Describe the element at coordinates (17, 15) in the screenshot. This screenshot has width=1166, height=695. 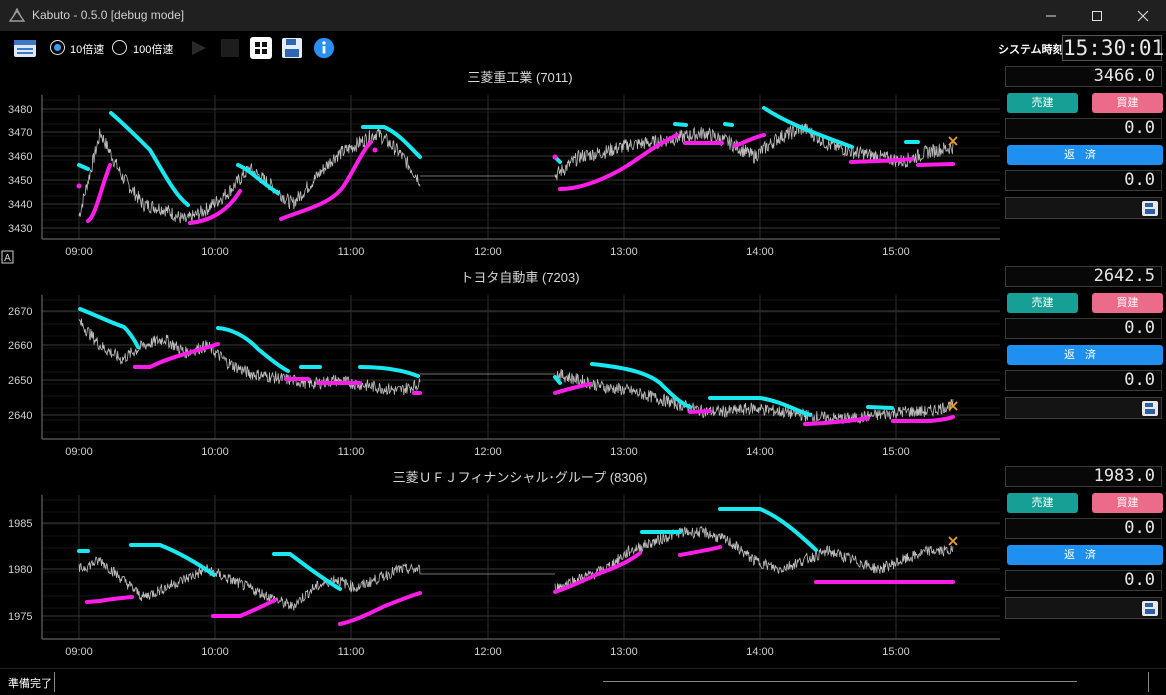
I see `app-icon` at that location.